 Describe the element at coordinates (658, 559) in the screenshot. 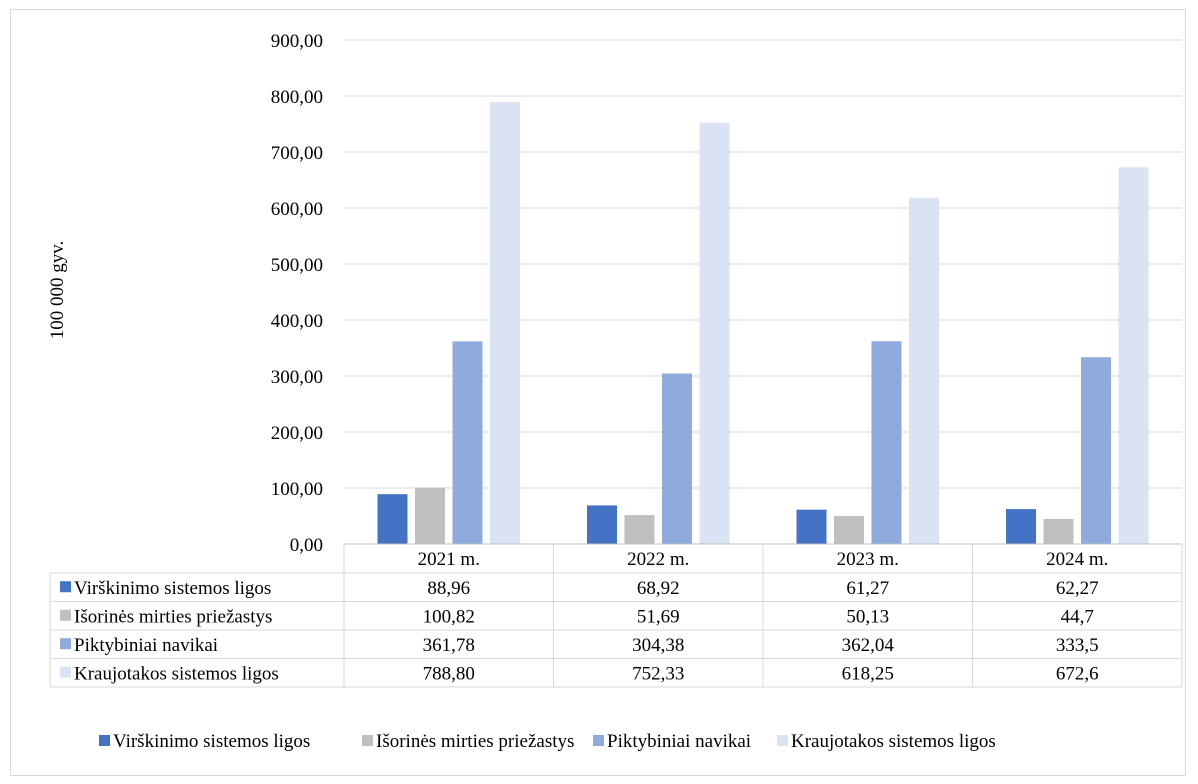

I see `category-label: 2022 m.` at that location.